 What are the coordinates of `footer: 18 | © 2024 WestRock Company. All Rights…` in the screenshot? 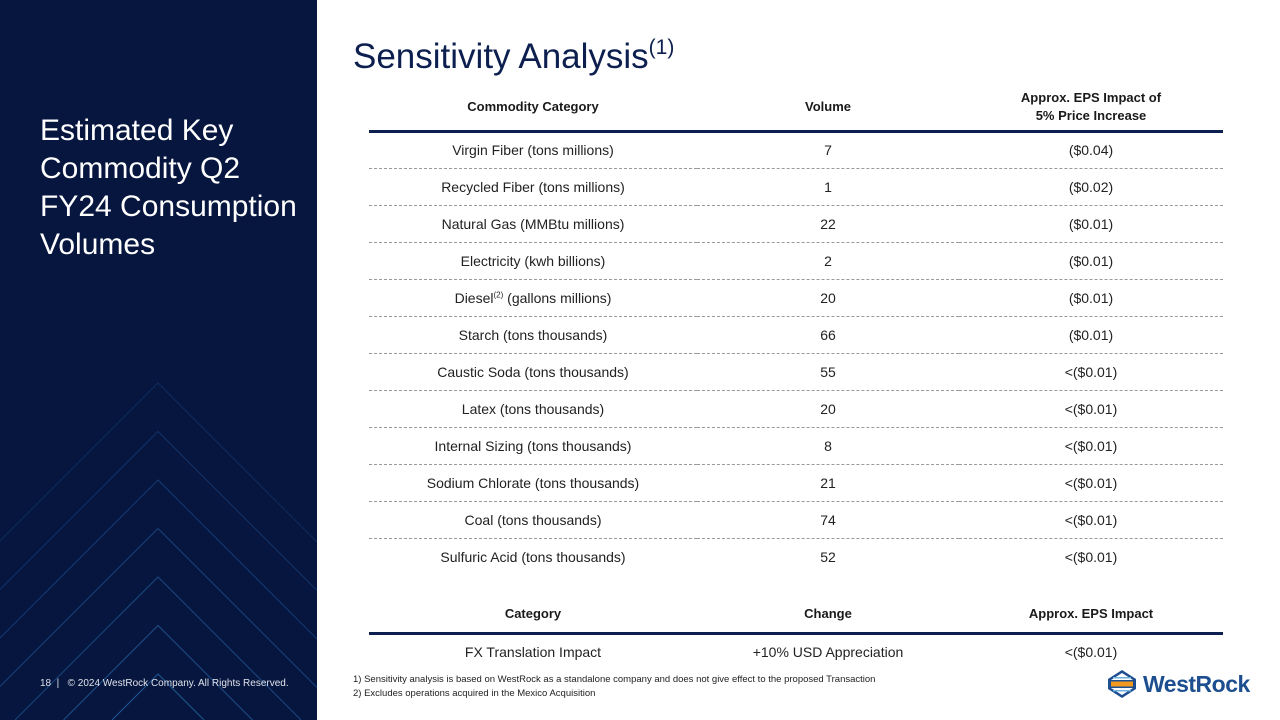 It's located at (164, 683).